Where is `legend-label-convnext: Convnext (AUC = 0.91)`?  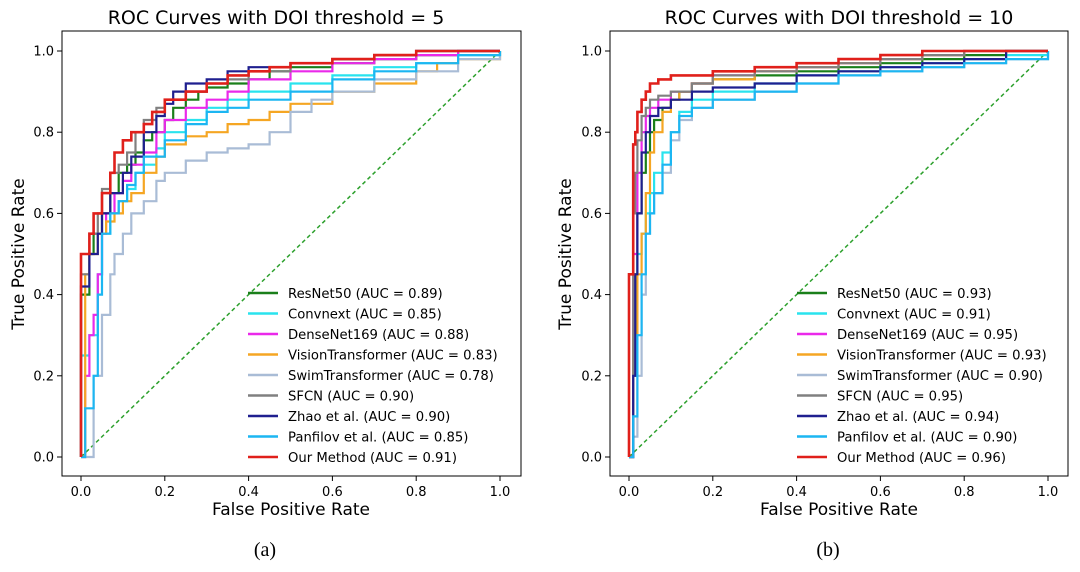 legend-label-convnext: Convnext (AUC = 0.91) is located at coordinates (914, 315).